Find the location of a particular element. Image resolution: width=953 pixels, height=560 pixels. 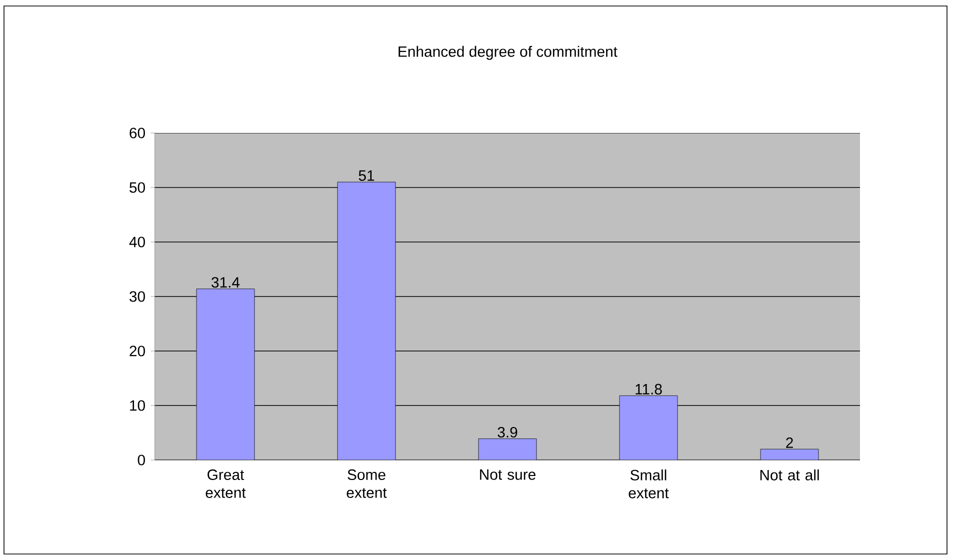

y-tick-label: 50 is located at coordinates (137, 187).